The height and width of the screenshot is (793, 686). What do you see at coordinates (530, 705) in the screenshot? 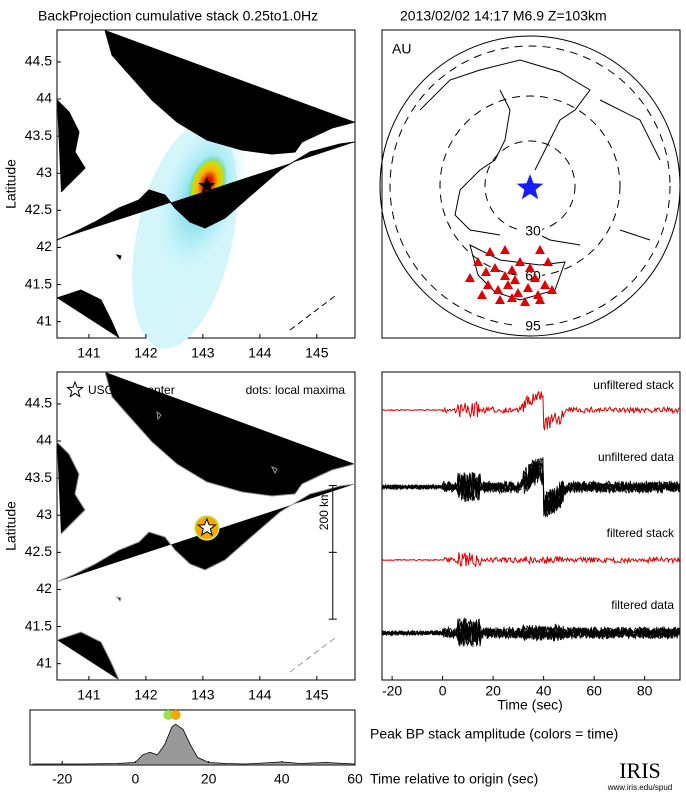
I see `x-axis-title: Time (sec)` at bounding box center [530, 705].